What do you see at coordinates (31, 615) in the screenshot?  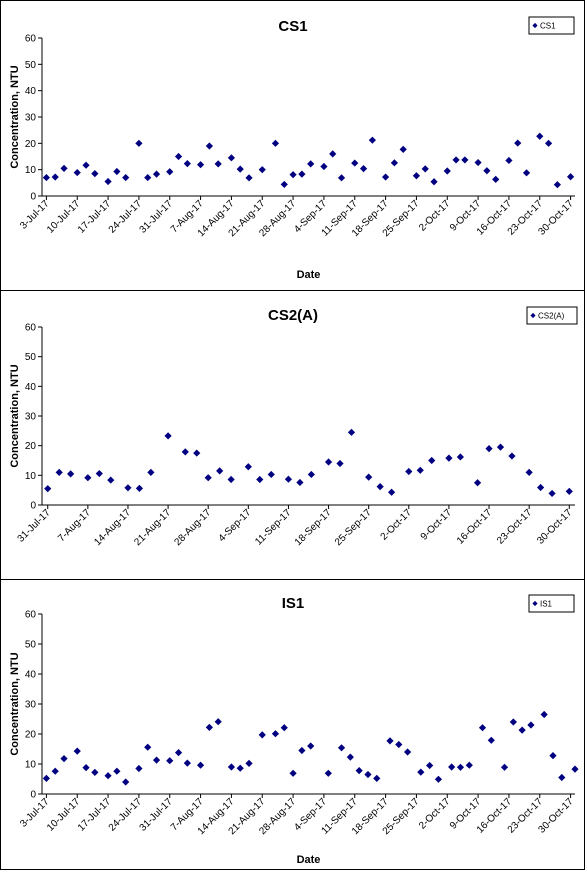 I see `y-tick-label: 60` at bounding box center [31, 615].